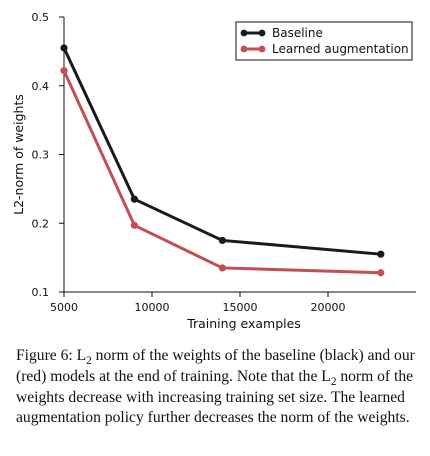  Describe the element at coordinates (41, 223) in the screenshot. I see `y-tick-label: 0.2` at that location.